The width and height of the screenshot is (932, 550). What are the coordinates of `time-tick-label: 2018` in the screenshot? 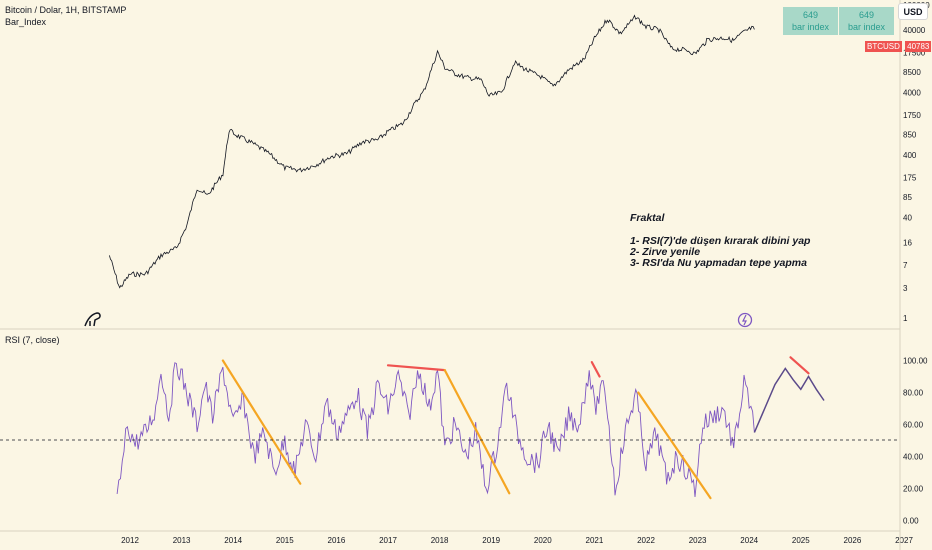 It's located at (440, 540).